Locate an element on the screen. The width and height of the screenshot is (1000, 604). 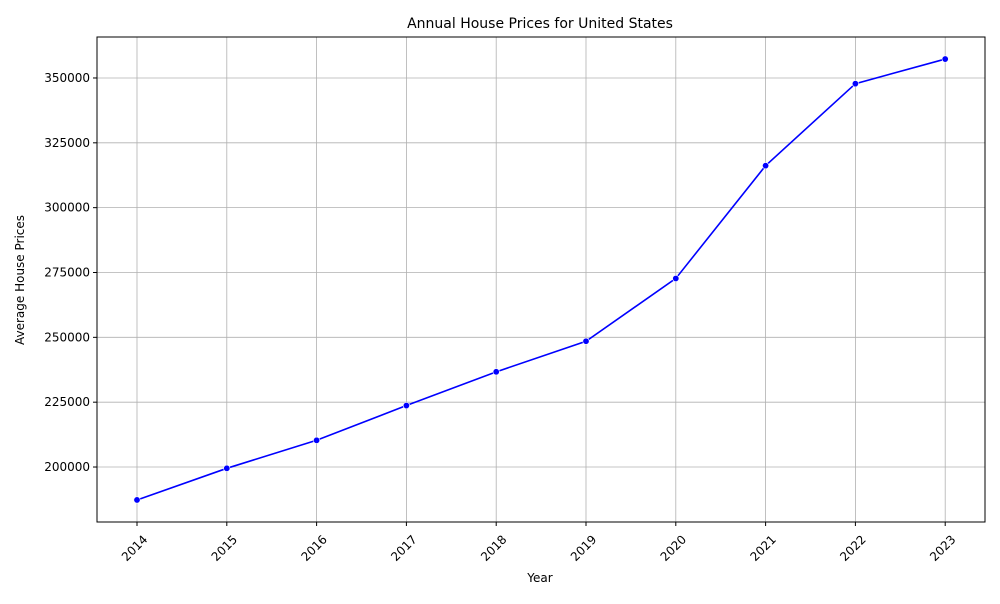
x-tick-label: 2017 is located at coordinates (403, 547).